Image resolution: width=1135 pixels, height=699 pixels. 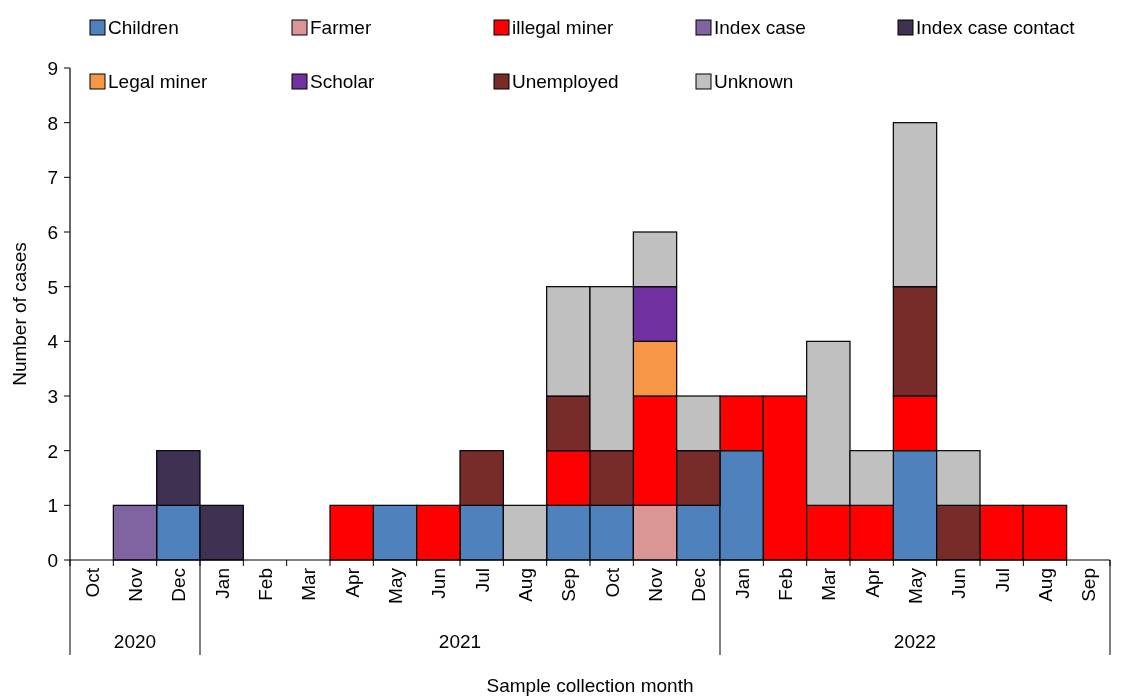 I want to click on text: 2020, so click(x=135, y=641).